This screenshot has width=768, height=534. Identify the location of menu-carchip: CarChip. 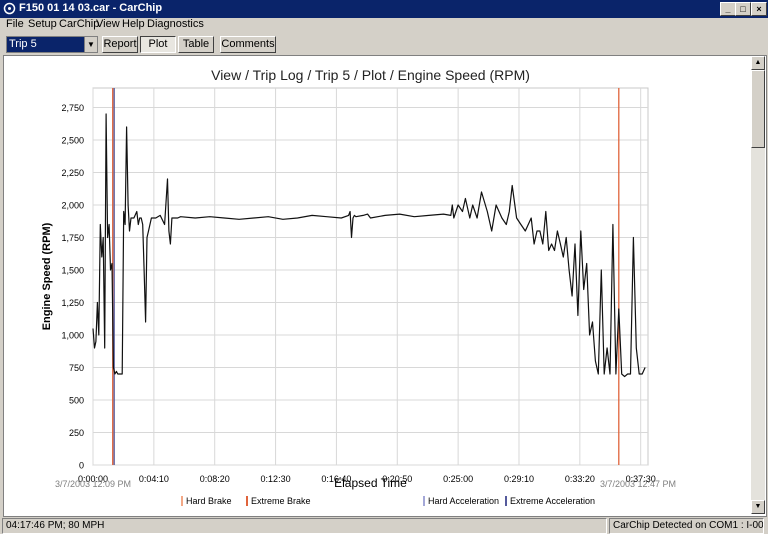
(79, 24).